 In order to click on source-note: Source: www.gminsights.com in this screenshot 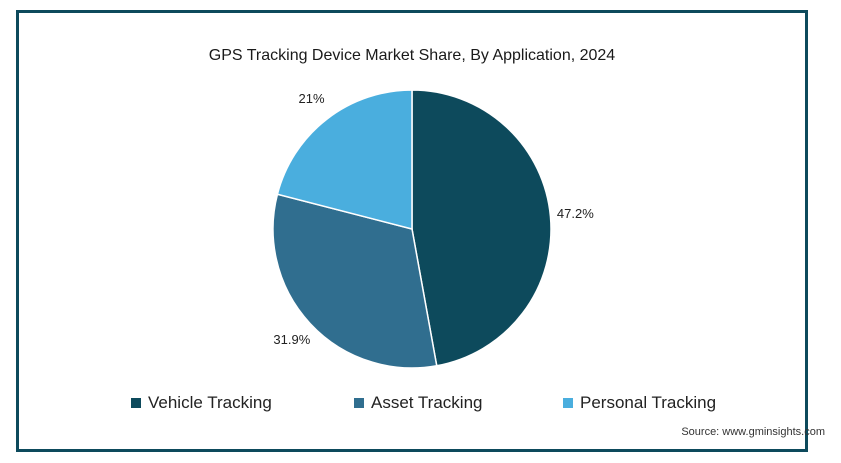, I will do `click(753, 432)`.